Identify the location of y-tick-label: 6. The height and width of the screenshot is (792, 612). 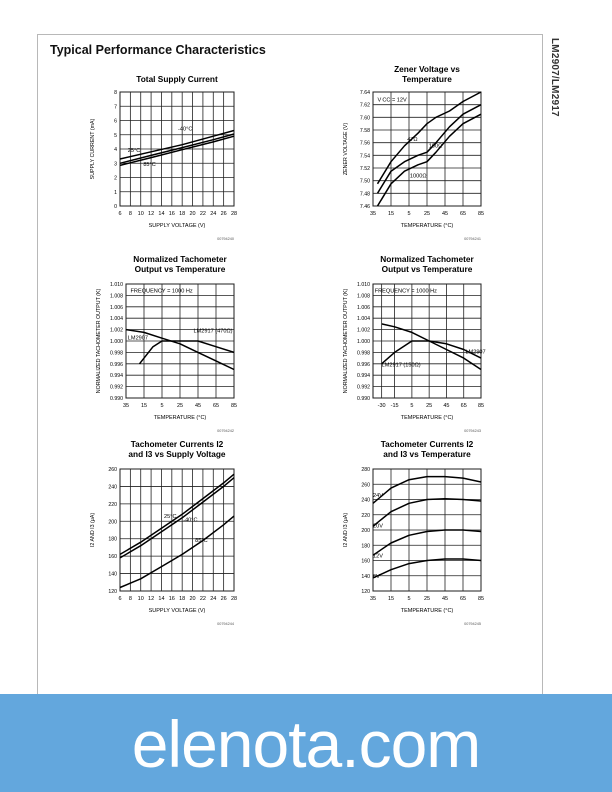
(115, 122).